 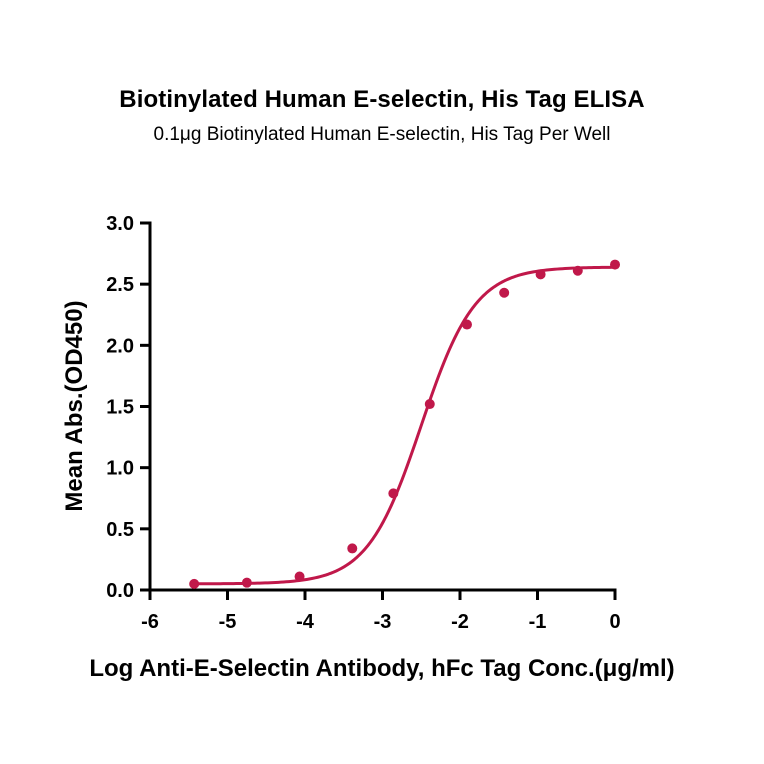 I want to click on x-tick-label: -3, so click(x=383, y=622).